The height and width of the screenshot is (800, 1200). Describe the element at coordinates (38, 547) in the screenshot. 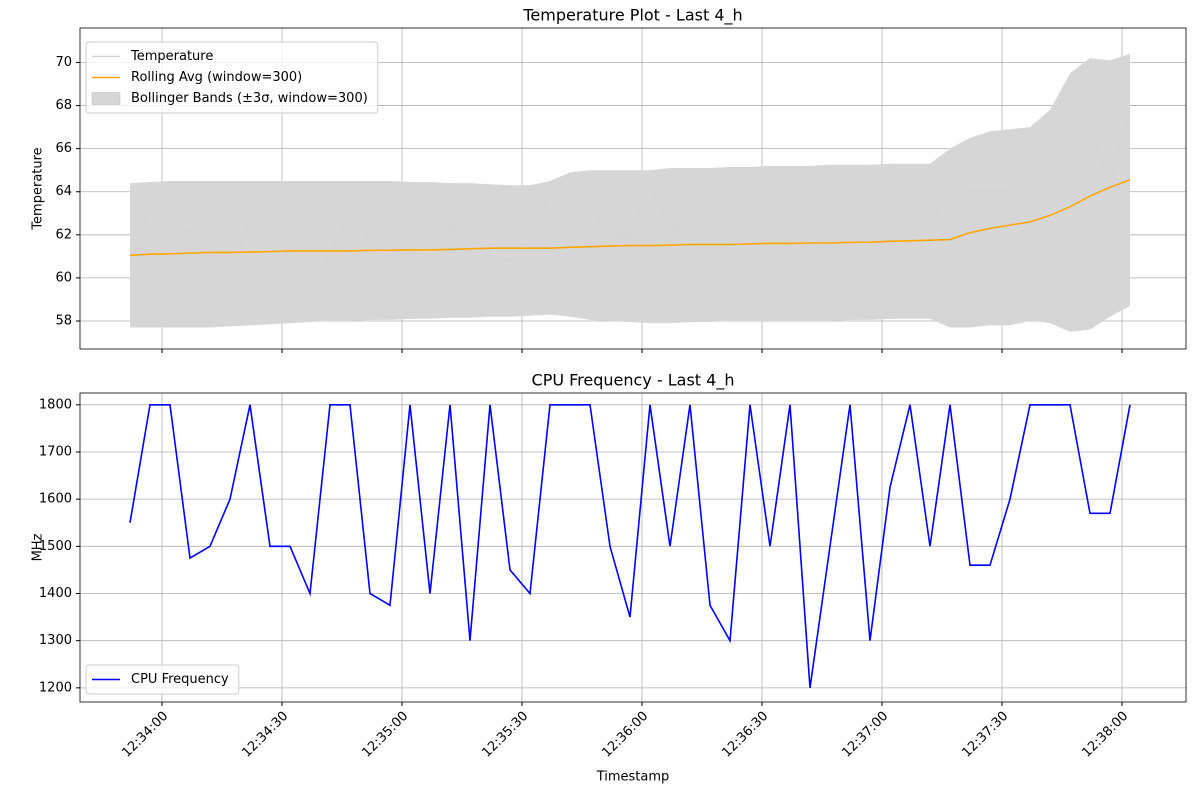

I see `y-axis-label: MHz` at that location.